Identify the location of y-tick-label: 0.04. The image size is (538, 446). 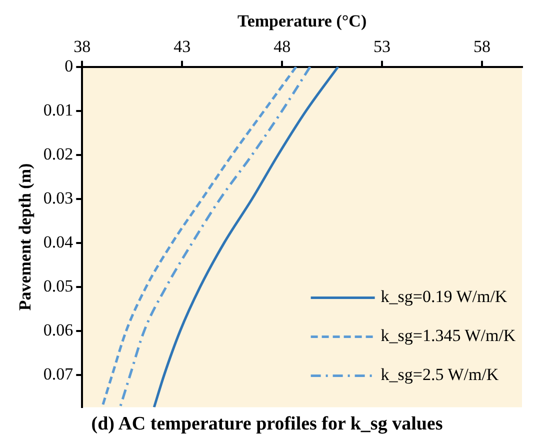
(58, 242).